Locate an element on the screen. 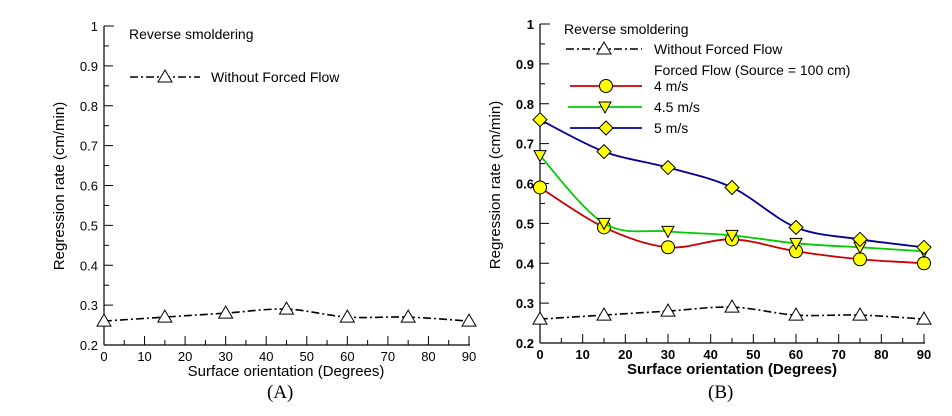 This screenshot has height=416, width=952. legend-subheading-b: Forced Flow (Source = 100 cm) is located at coordinates (752, 70).